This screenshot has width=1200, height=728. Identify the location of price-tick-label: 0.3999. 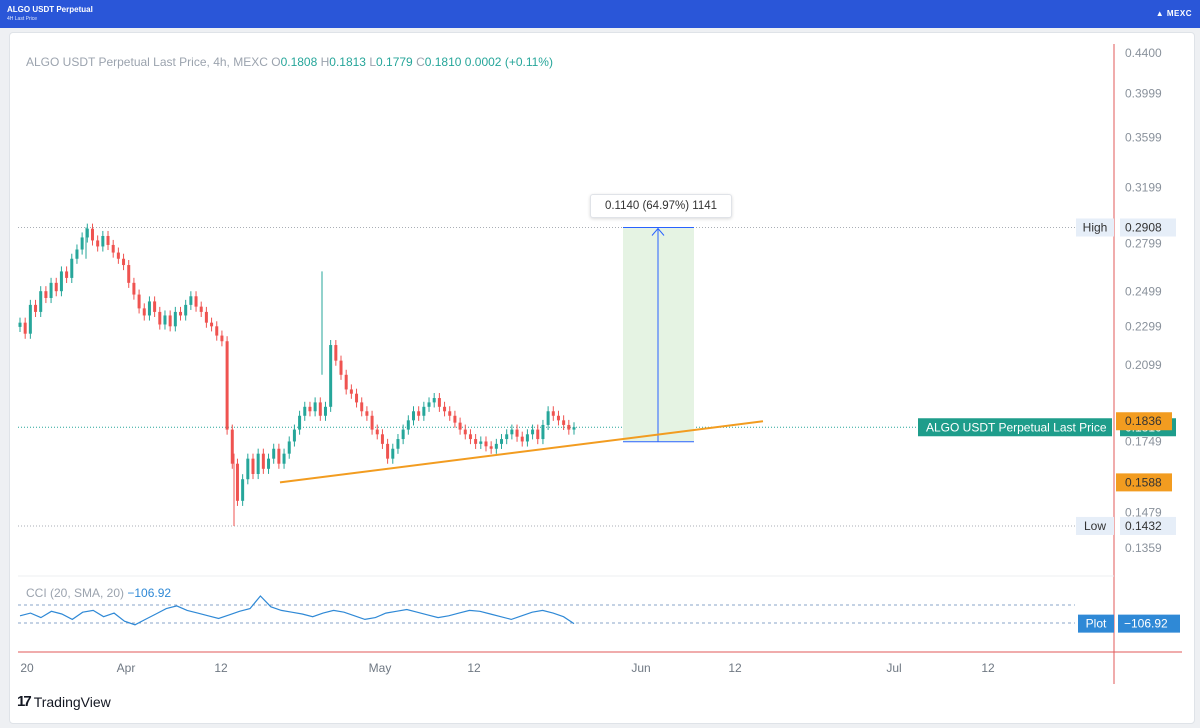
(1143, 93).